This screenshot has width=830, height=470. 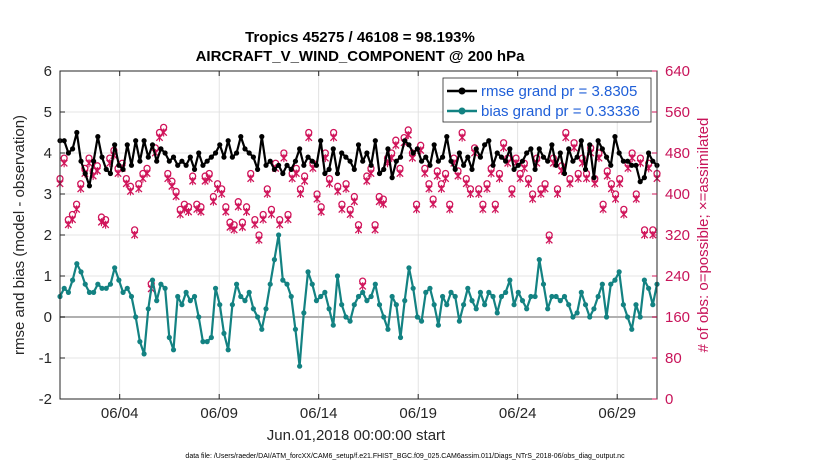 I want to click on y-right-tick-label: 640, so click(x=677, y=71).